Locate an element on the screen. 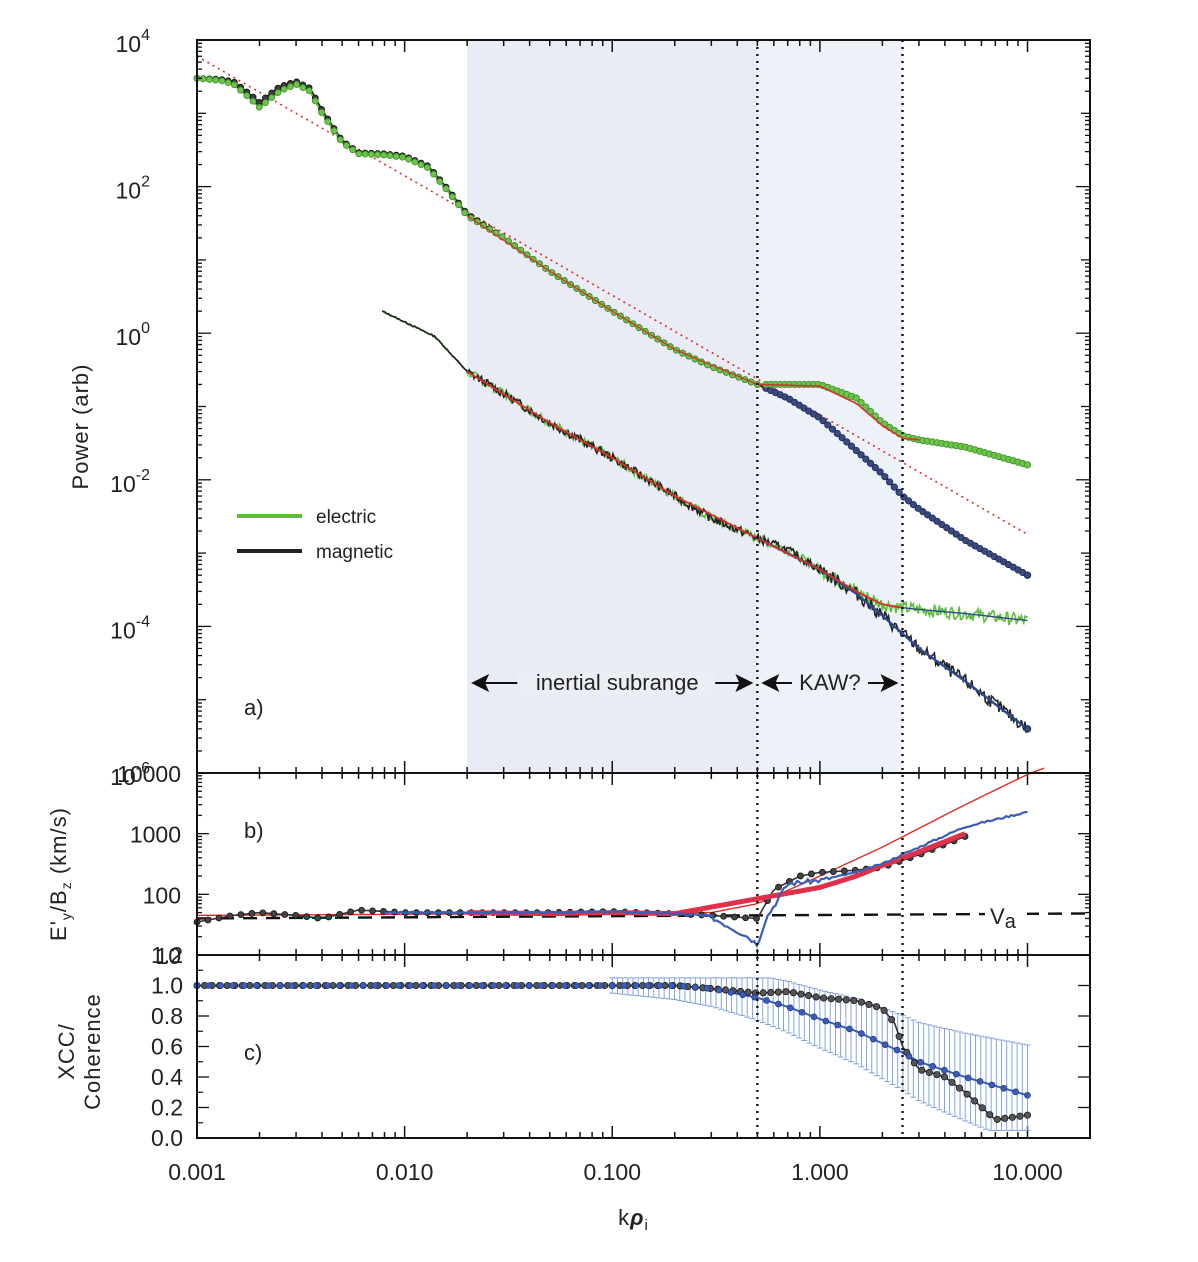  va-label: Va is located at coordinates (1003, 918).